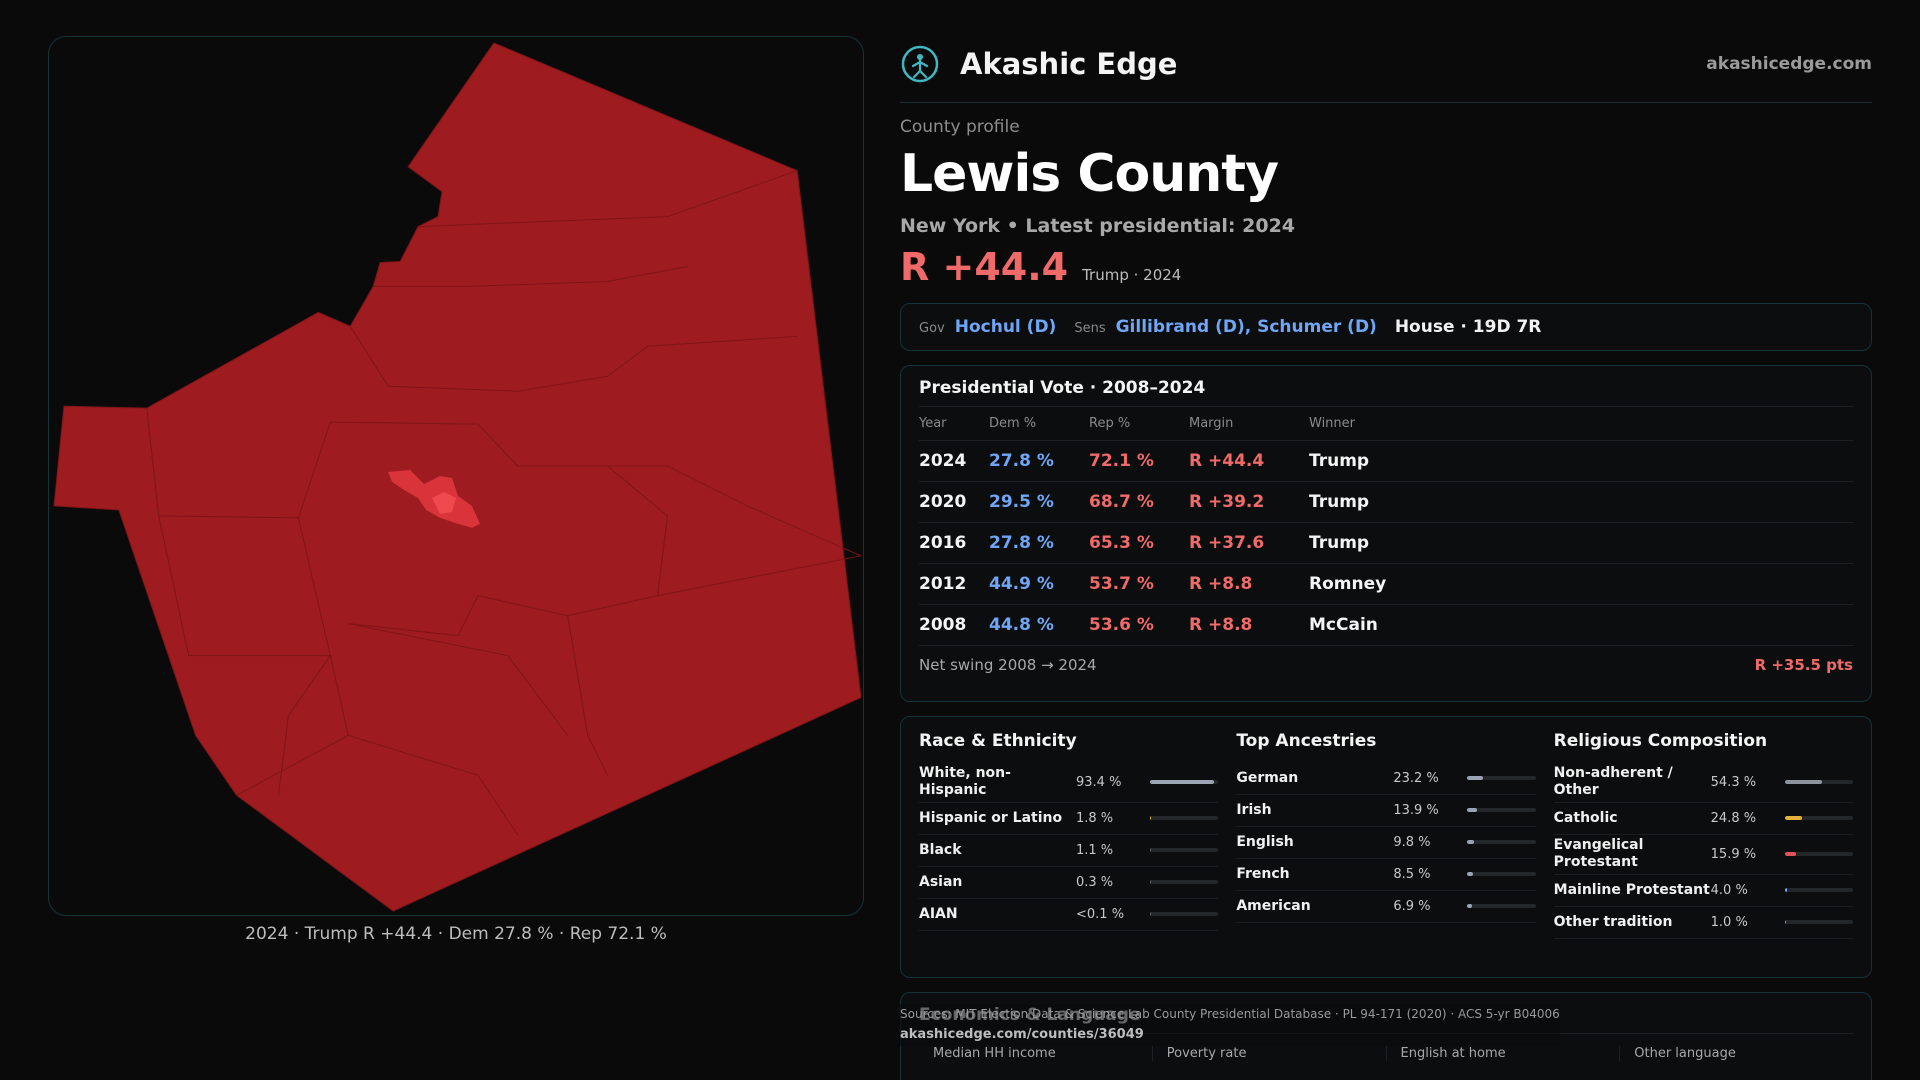  Describe the element at coordinates (1386, 64) in the screenshot. I see `brand-bar: Akashic Edge akashicedge.com` at that location.